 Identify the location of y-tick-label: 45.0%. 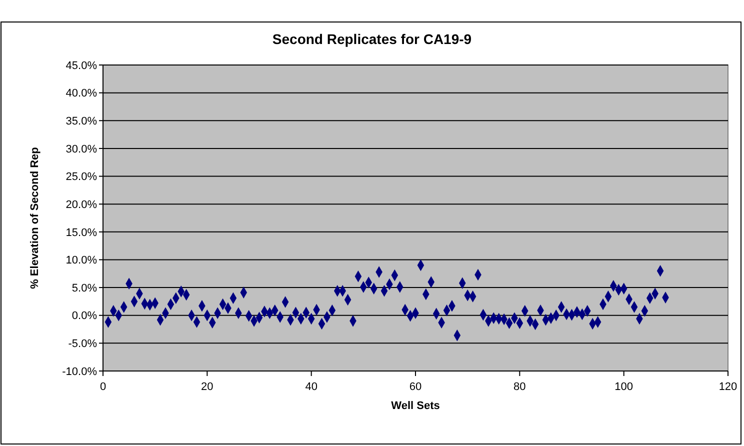
(82, 66).